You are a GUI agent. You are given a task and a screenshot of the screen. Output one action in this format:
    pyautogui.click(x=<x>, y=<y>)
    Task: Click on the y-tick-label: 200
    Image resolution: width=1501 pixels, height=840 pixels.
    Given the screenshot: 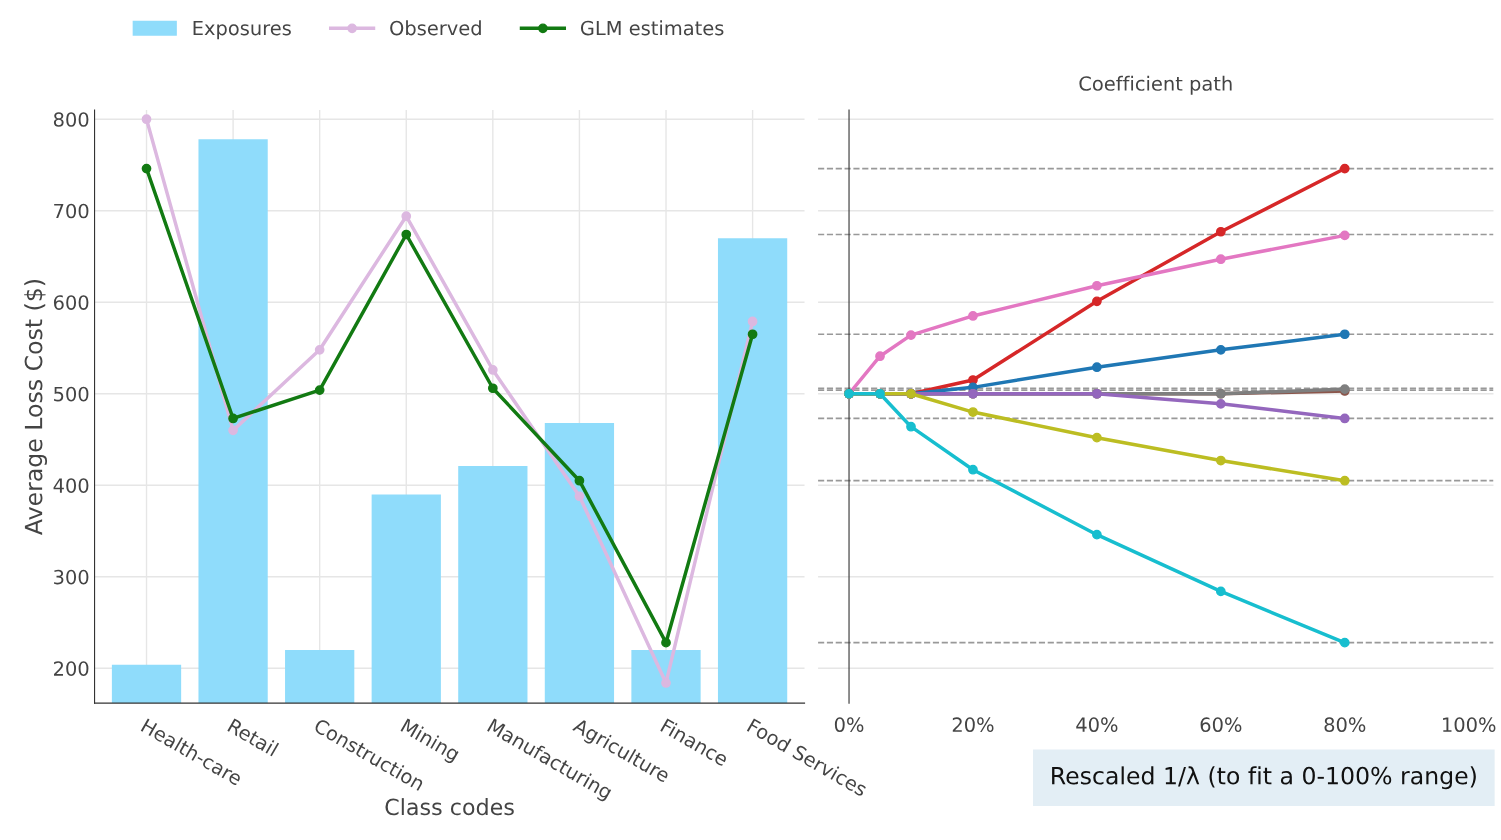 What is the action you would take?
    pyautogui.click(x=71, y=668)
    